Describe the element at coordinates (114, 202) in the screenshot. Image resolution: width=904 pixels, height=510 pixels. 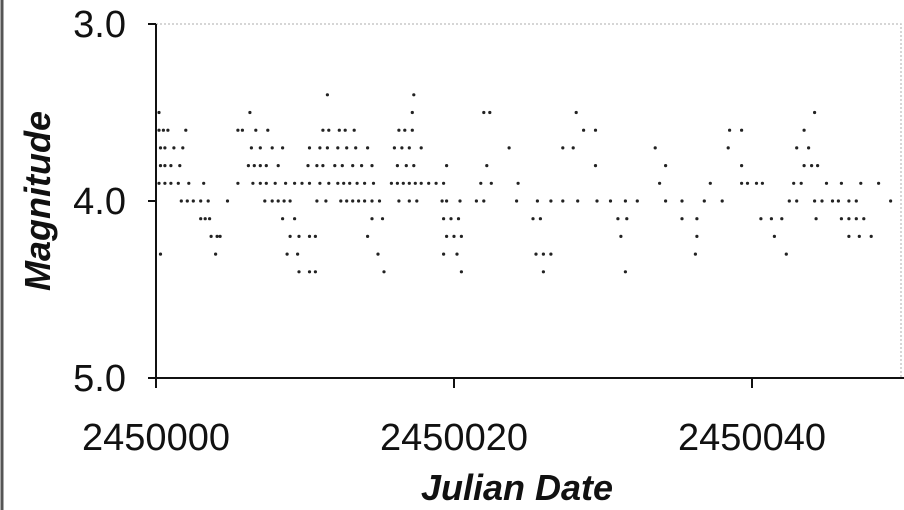
I see `y-axis-ticks: 3.0 4.0 5.0` at that location.